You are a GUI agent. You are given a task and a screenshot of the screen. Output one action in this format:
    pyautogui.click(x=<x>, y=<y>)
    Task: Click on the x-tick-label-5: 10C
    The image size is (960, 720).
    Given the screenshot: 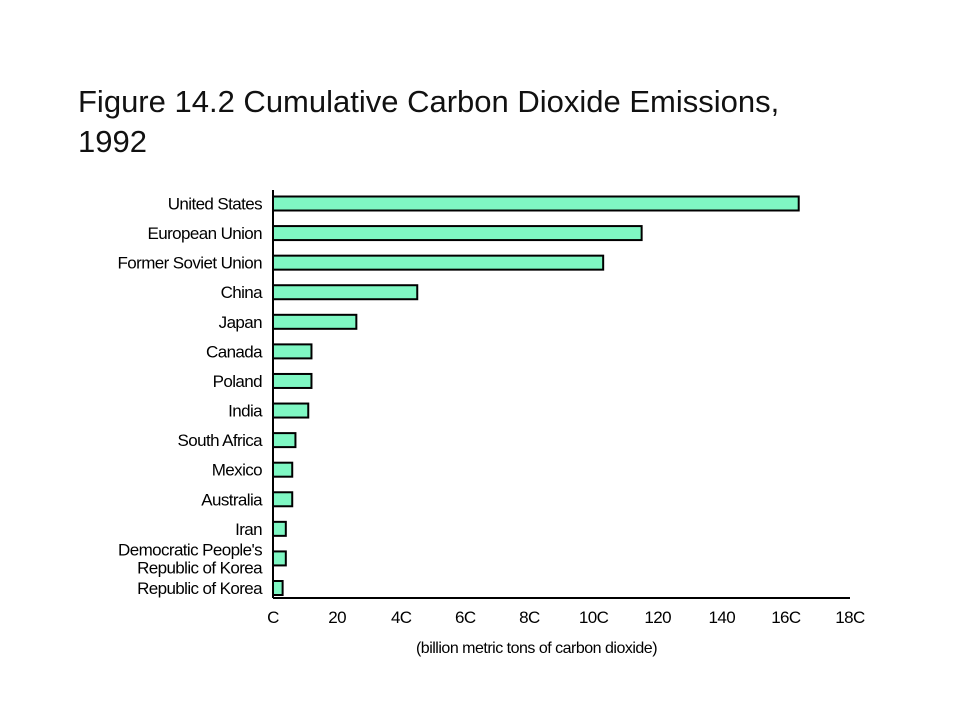 What is the action you would take?
    pyautogui.click(x=594, y=617)
    